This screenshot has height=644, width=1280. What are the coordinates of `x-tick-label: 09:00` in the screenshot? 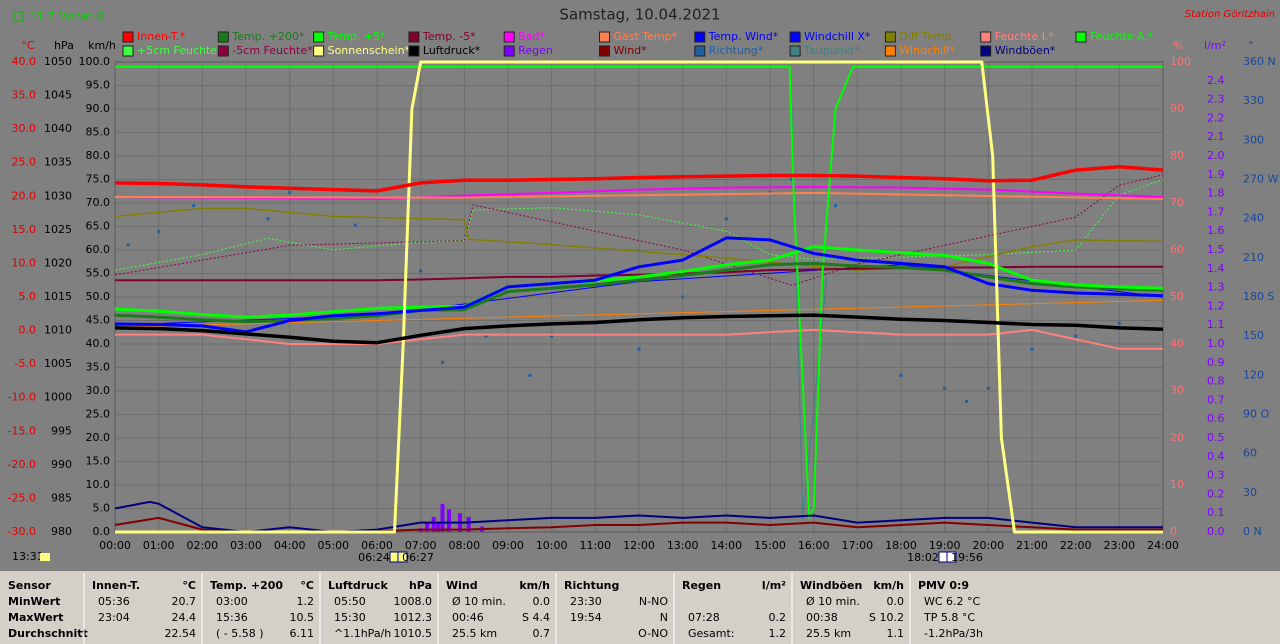 It's located at (508, 545).